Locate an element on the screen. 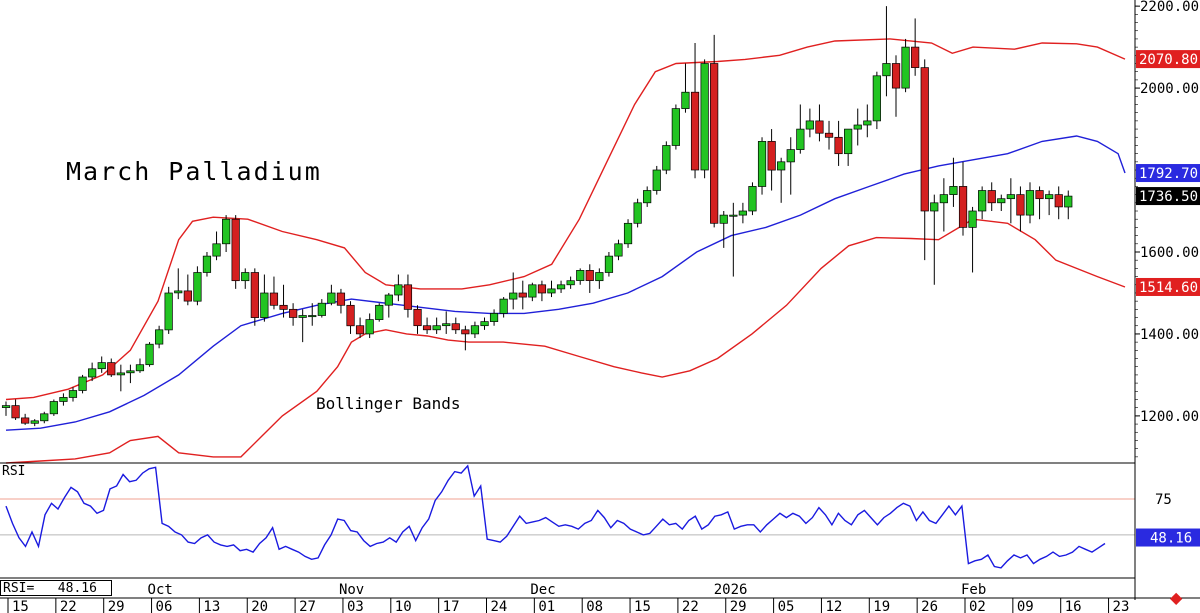 The width and height of the screenshot is (1200, 613). x-tick-label: 17 is located at coordinates (451, 606).